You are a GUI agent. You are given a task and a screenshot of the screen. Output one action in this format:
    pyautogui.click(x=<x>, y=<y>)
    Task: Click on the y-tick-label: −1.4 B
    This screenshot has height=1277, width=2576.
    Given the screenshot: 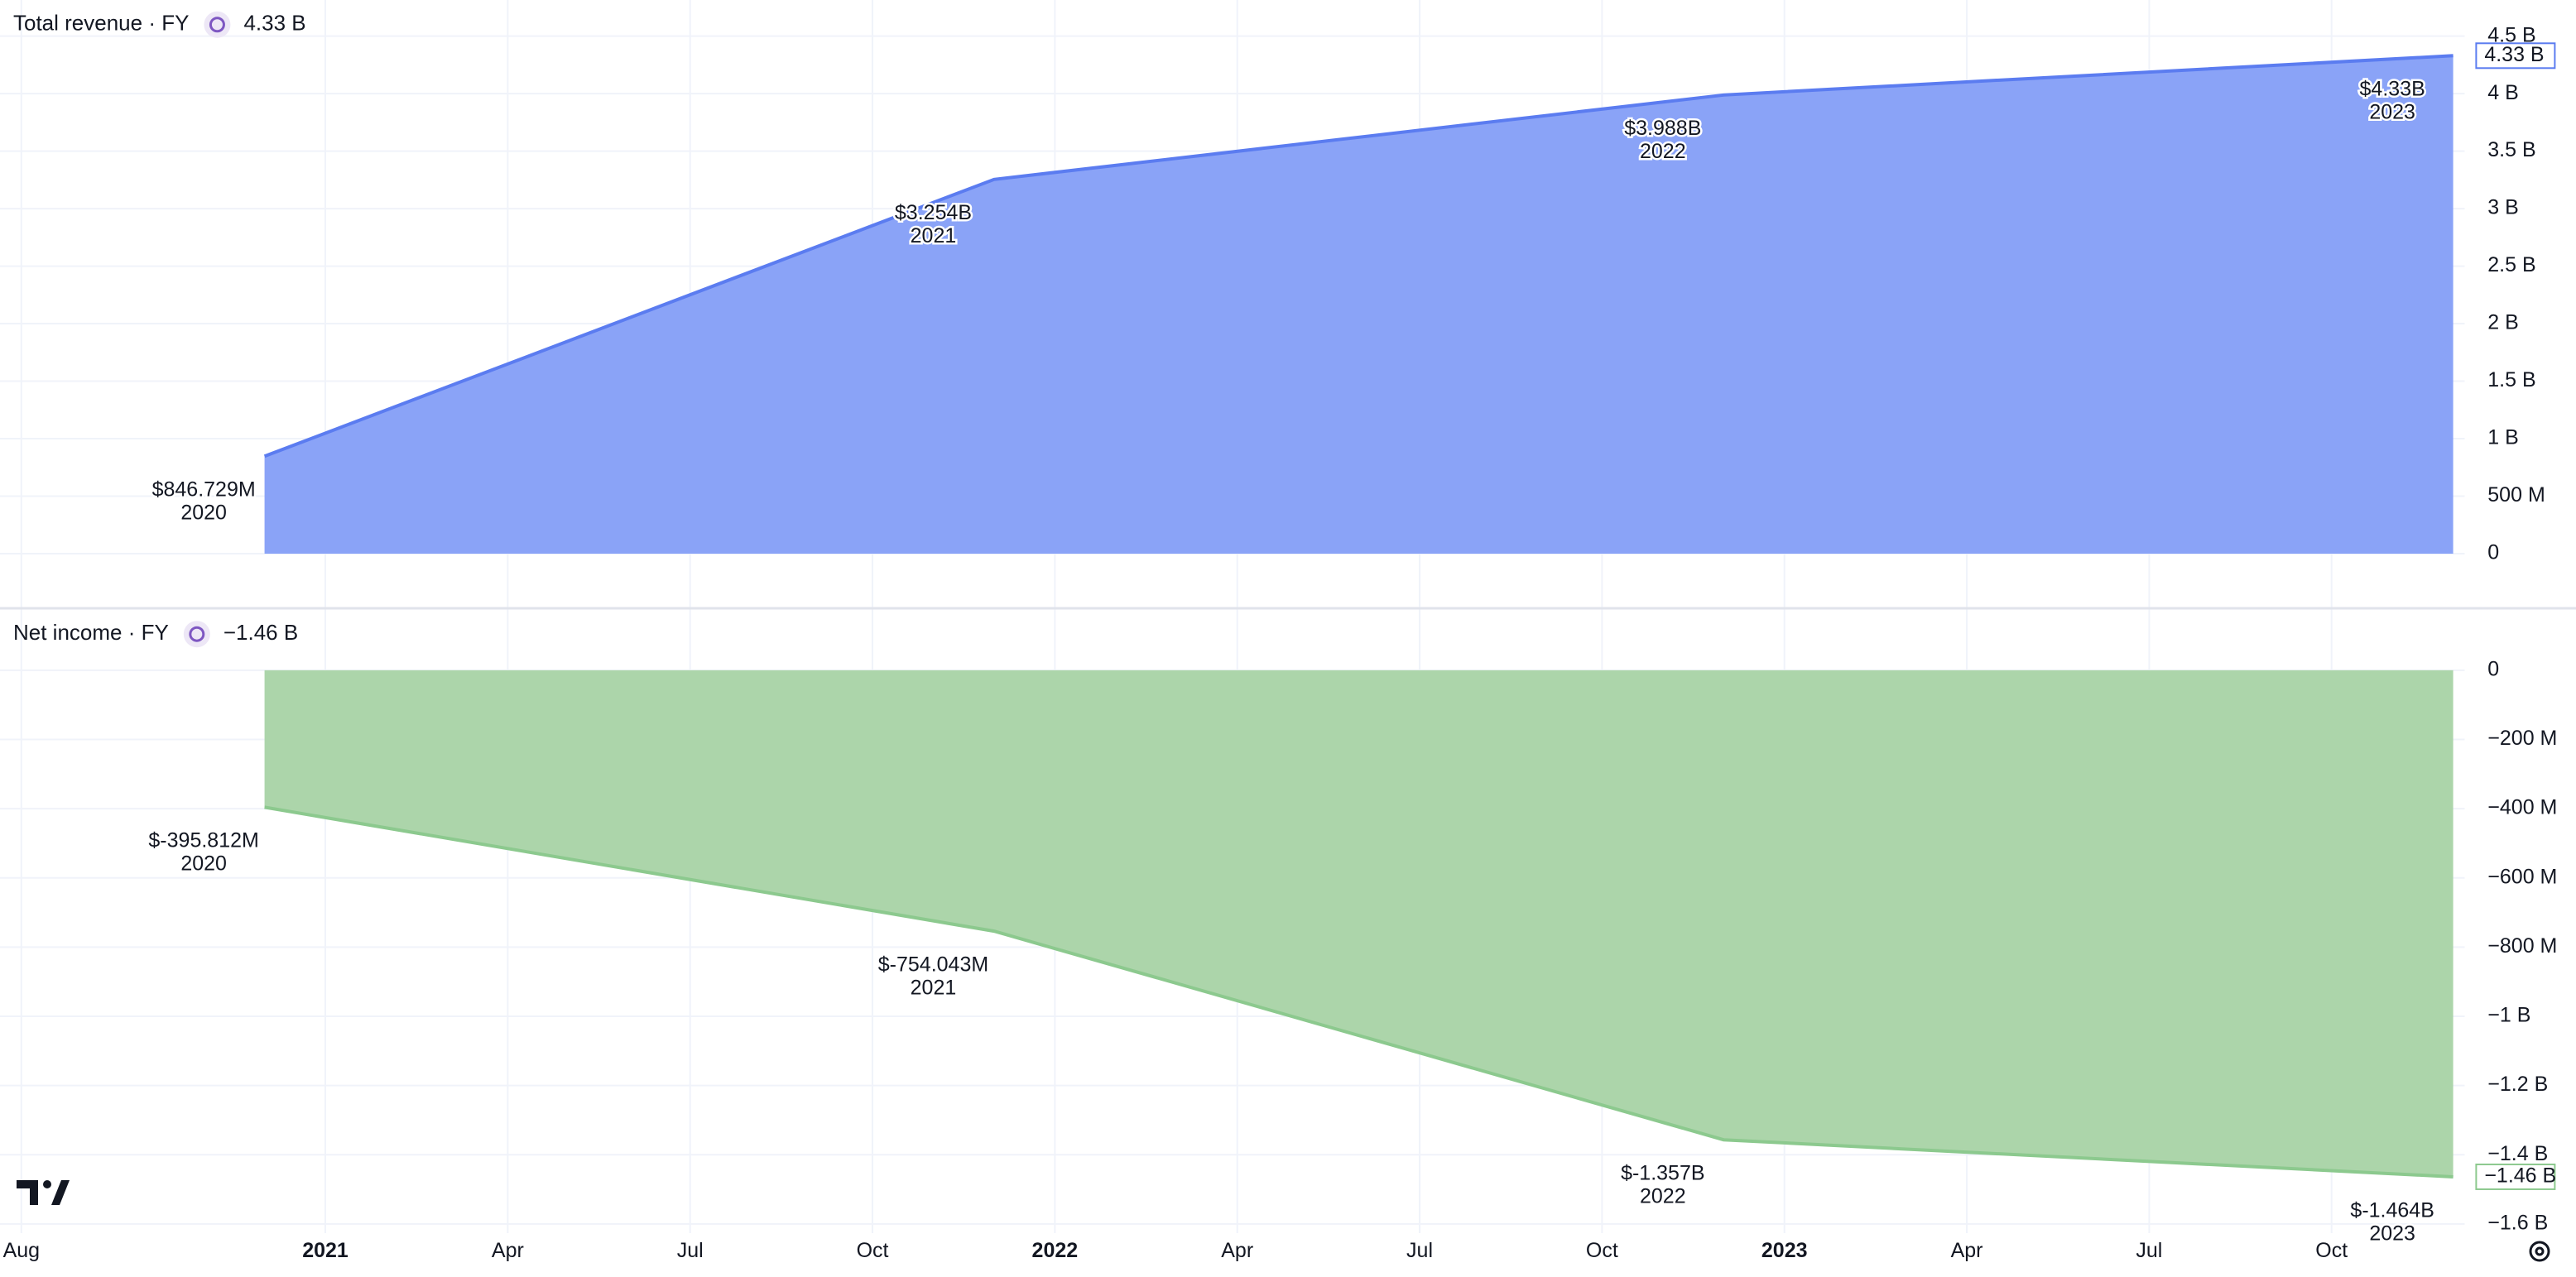 What is the action you would take?
    pyautogui.click(x=2517, y=1153)
    